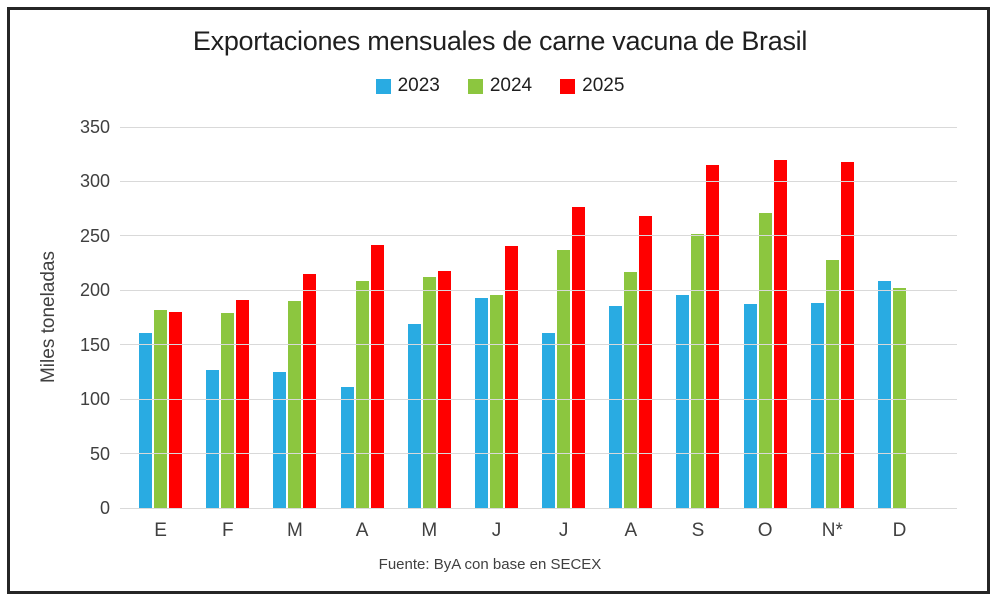  I want to click on source-note: Fuente: ByA con base en SECEX, so click(490, 564).